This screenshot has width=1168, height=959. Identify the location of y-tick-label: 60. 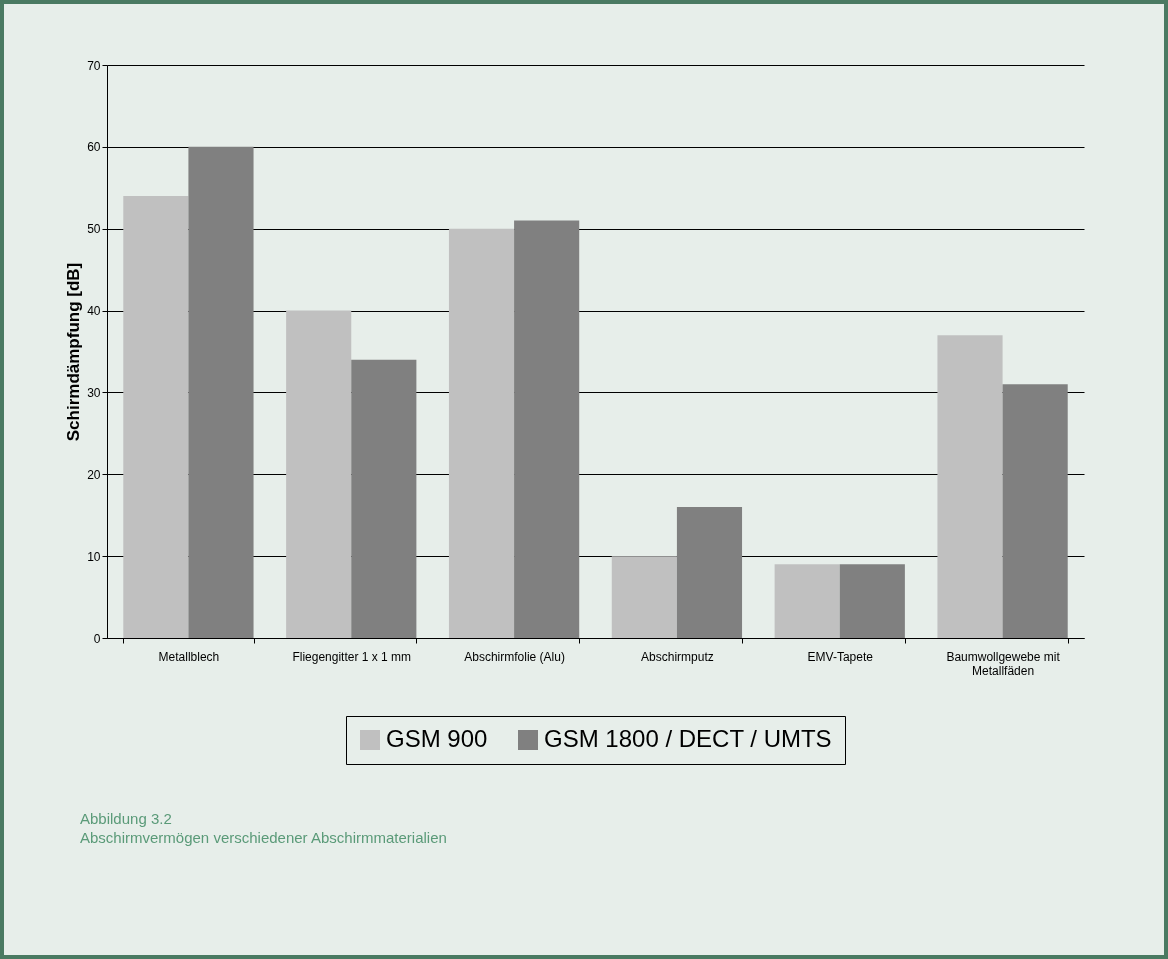
(94, 147).